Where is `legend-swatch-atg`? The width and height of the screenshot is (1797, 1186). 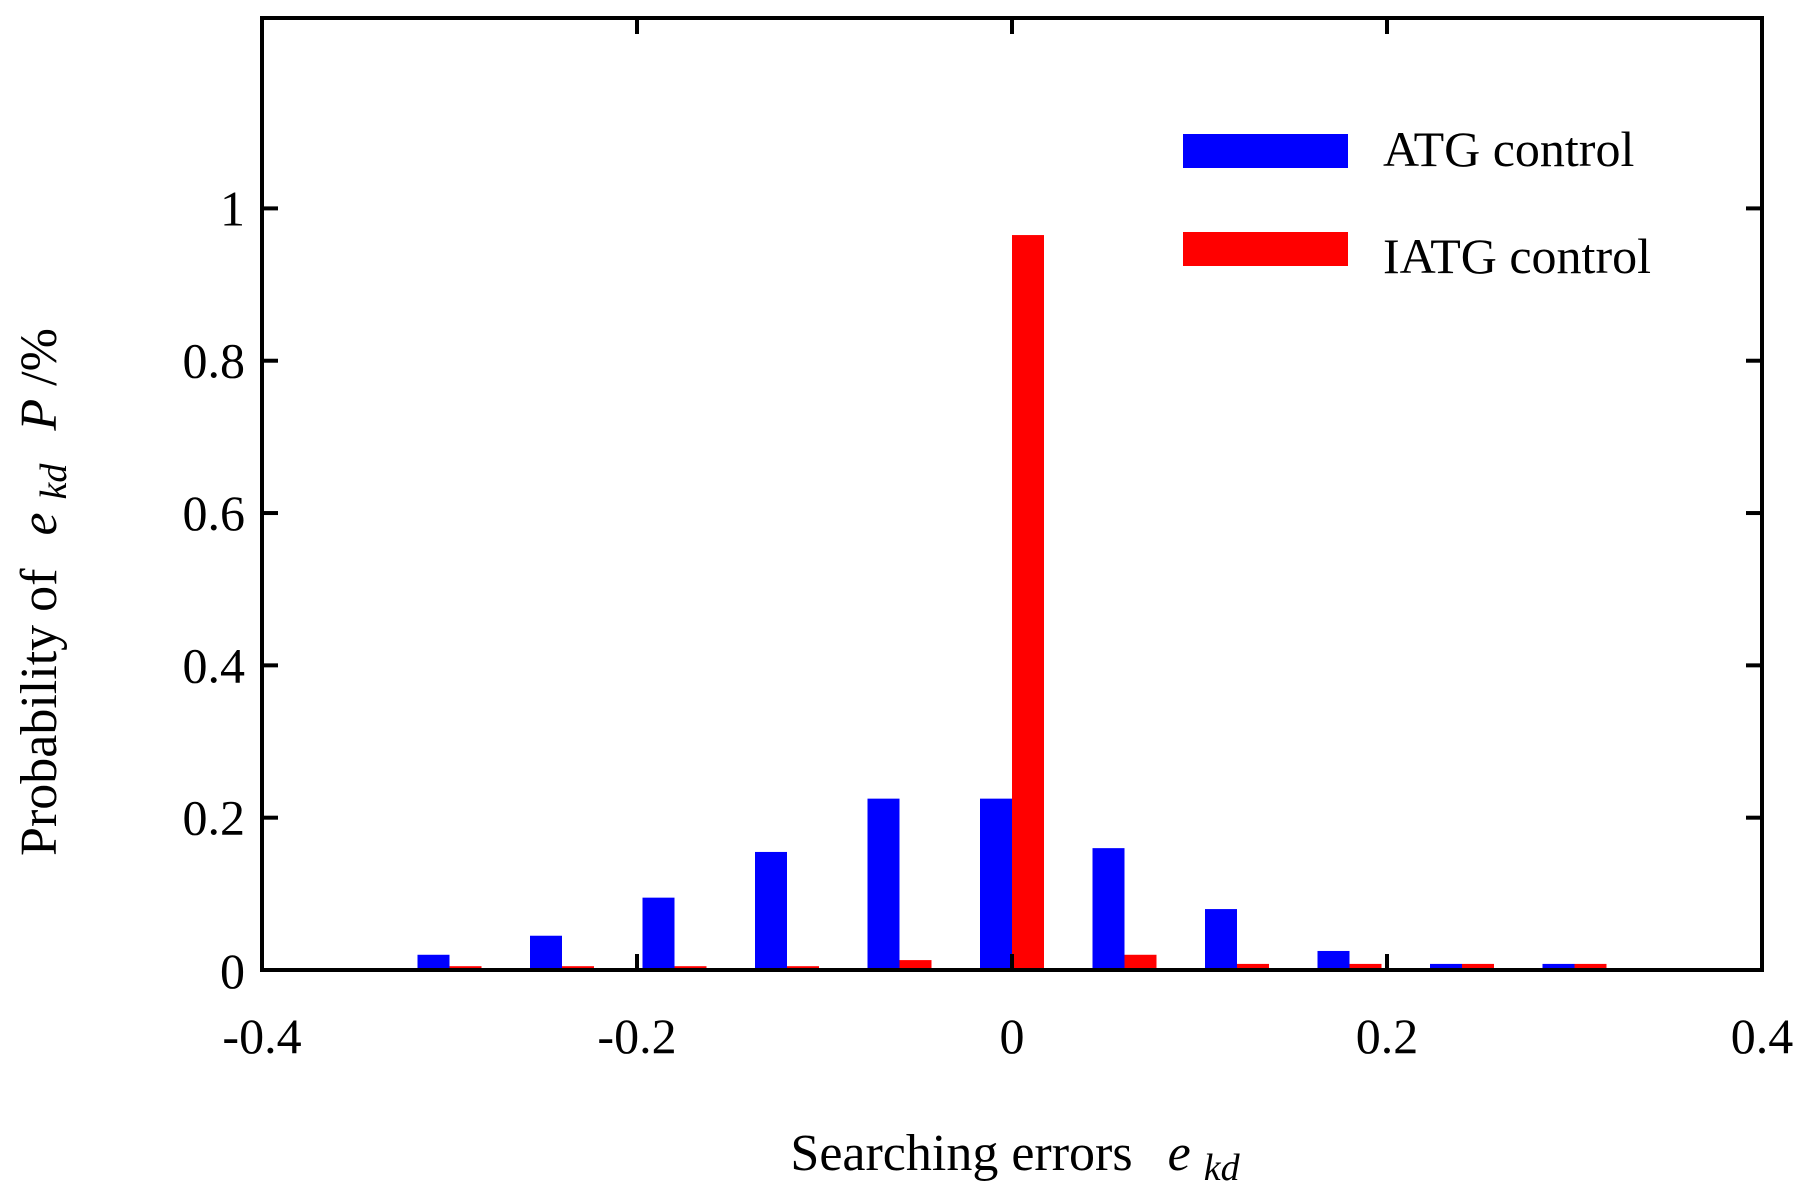 legend-swatch-atg is located at coordinates (1265, 151).